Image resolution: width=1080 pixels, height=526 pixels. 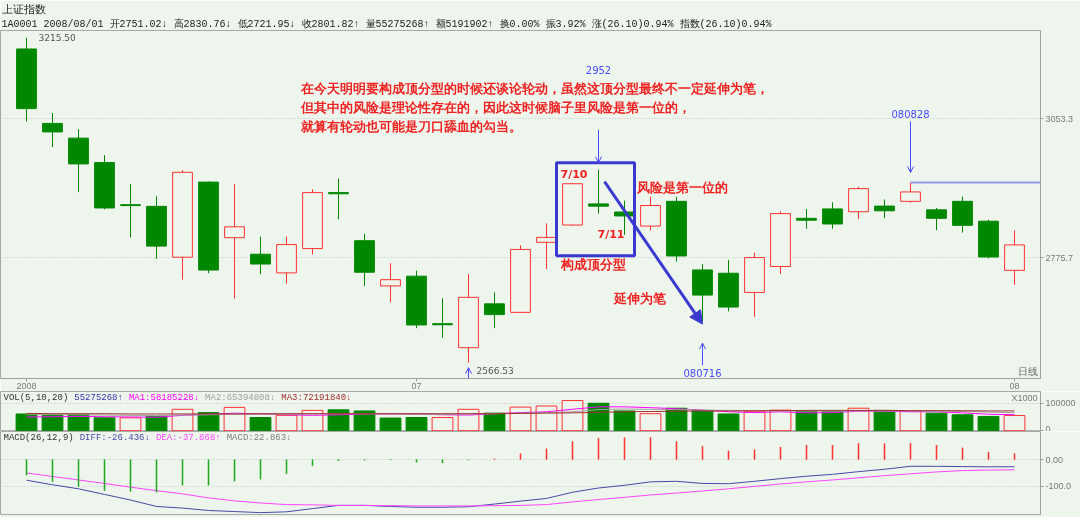 What do you see at coordinates (495, 107) in the screenshot?
I see `annotation: 但其中的风险是理论性存在的，因此这时候脑子里风险是第一位的，` at bounding box center [495, 107].